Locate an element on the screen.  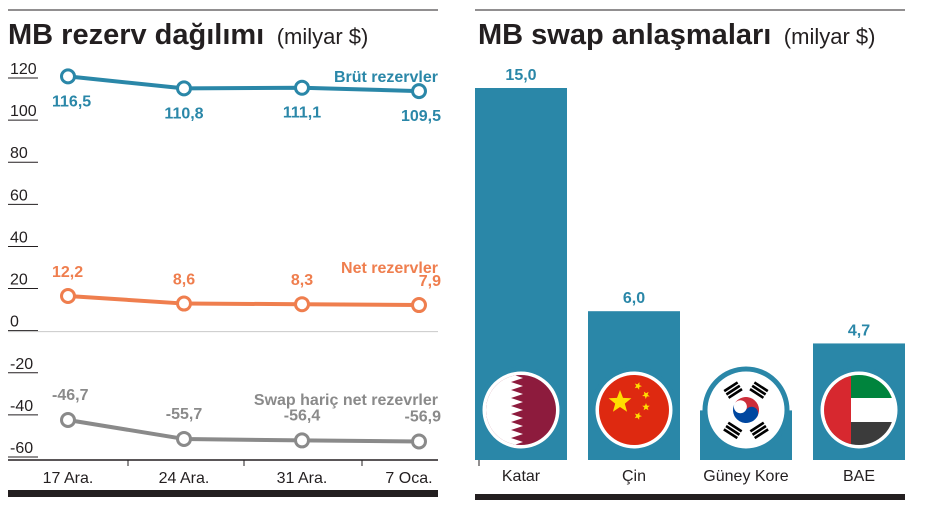
qatar-flag-icon is located at coordinates (521, 410).